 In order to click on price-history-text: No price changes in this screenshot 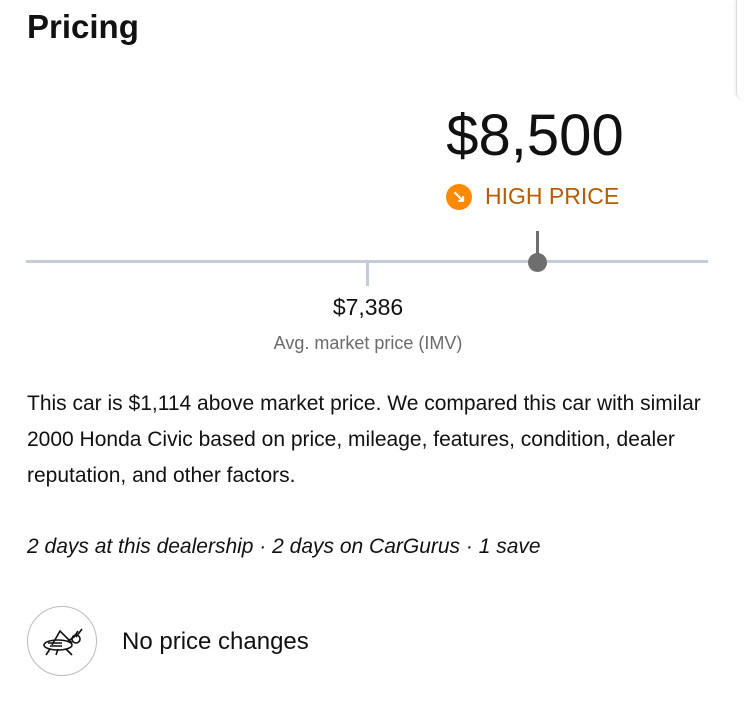, I will do `click(215, 641)`.